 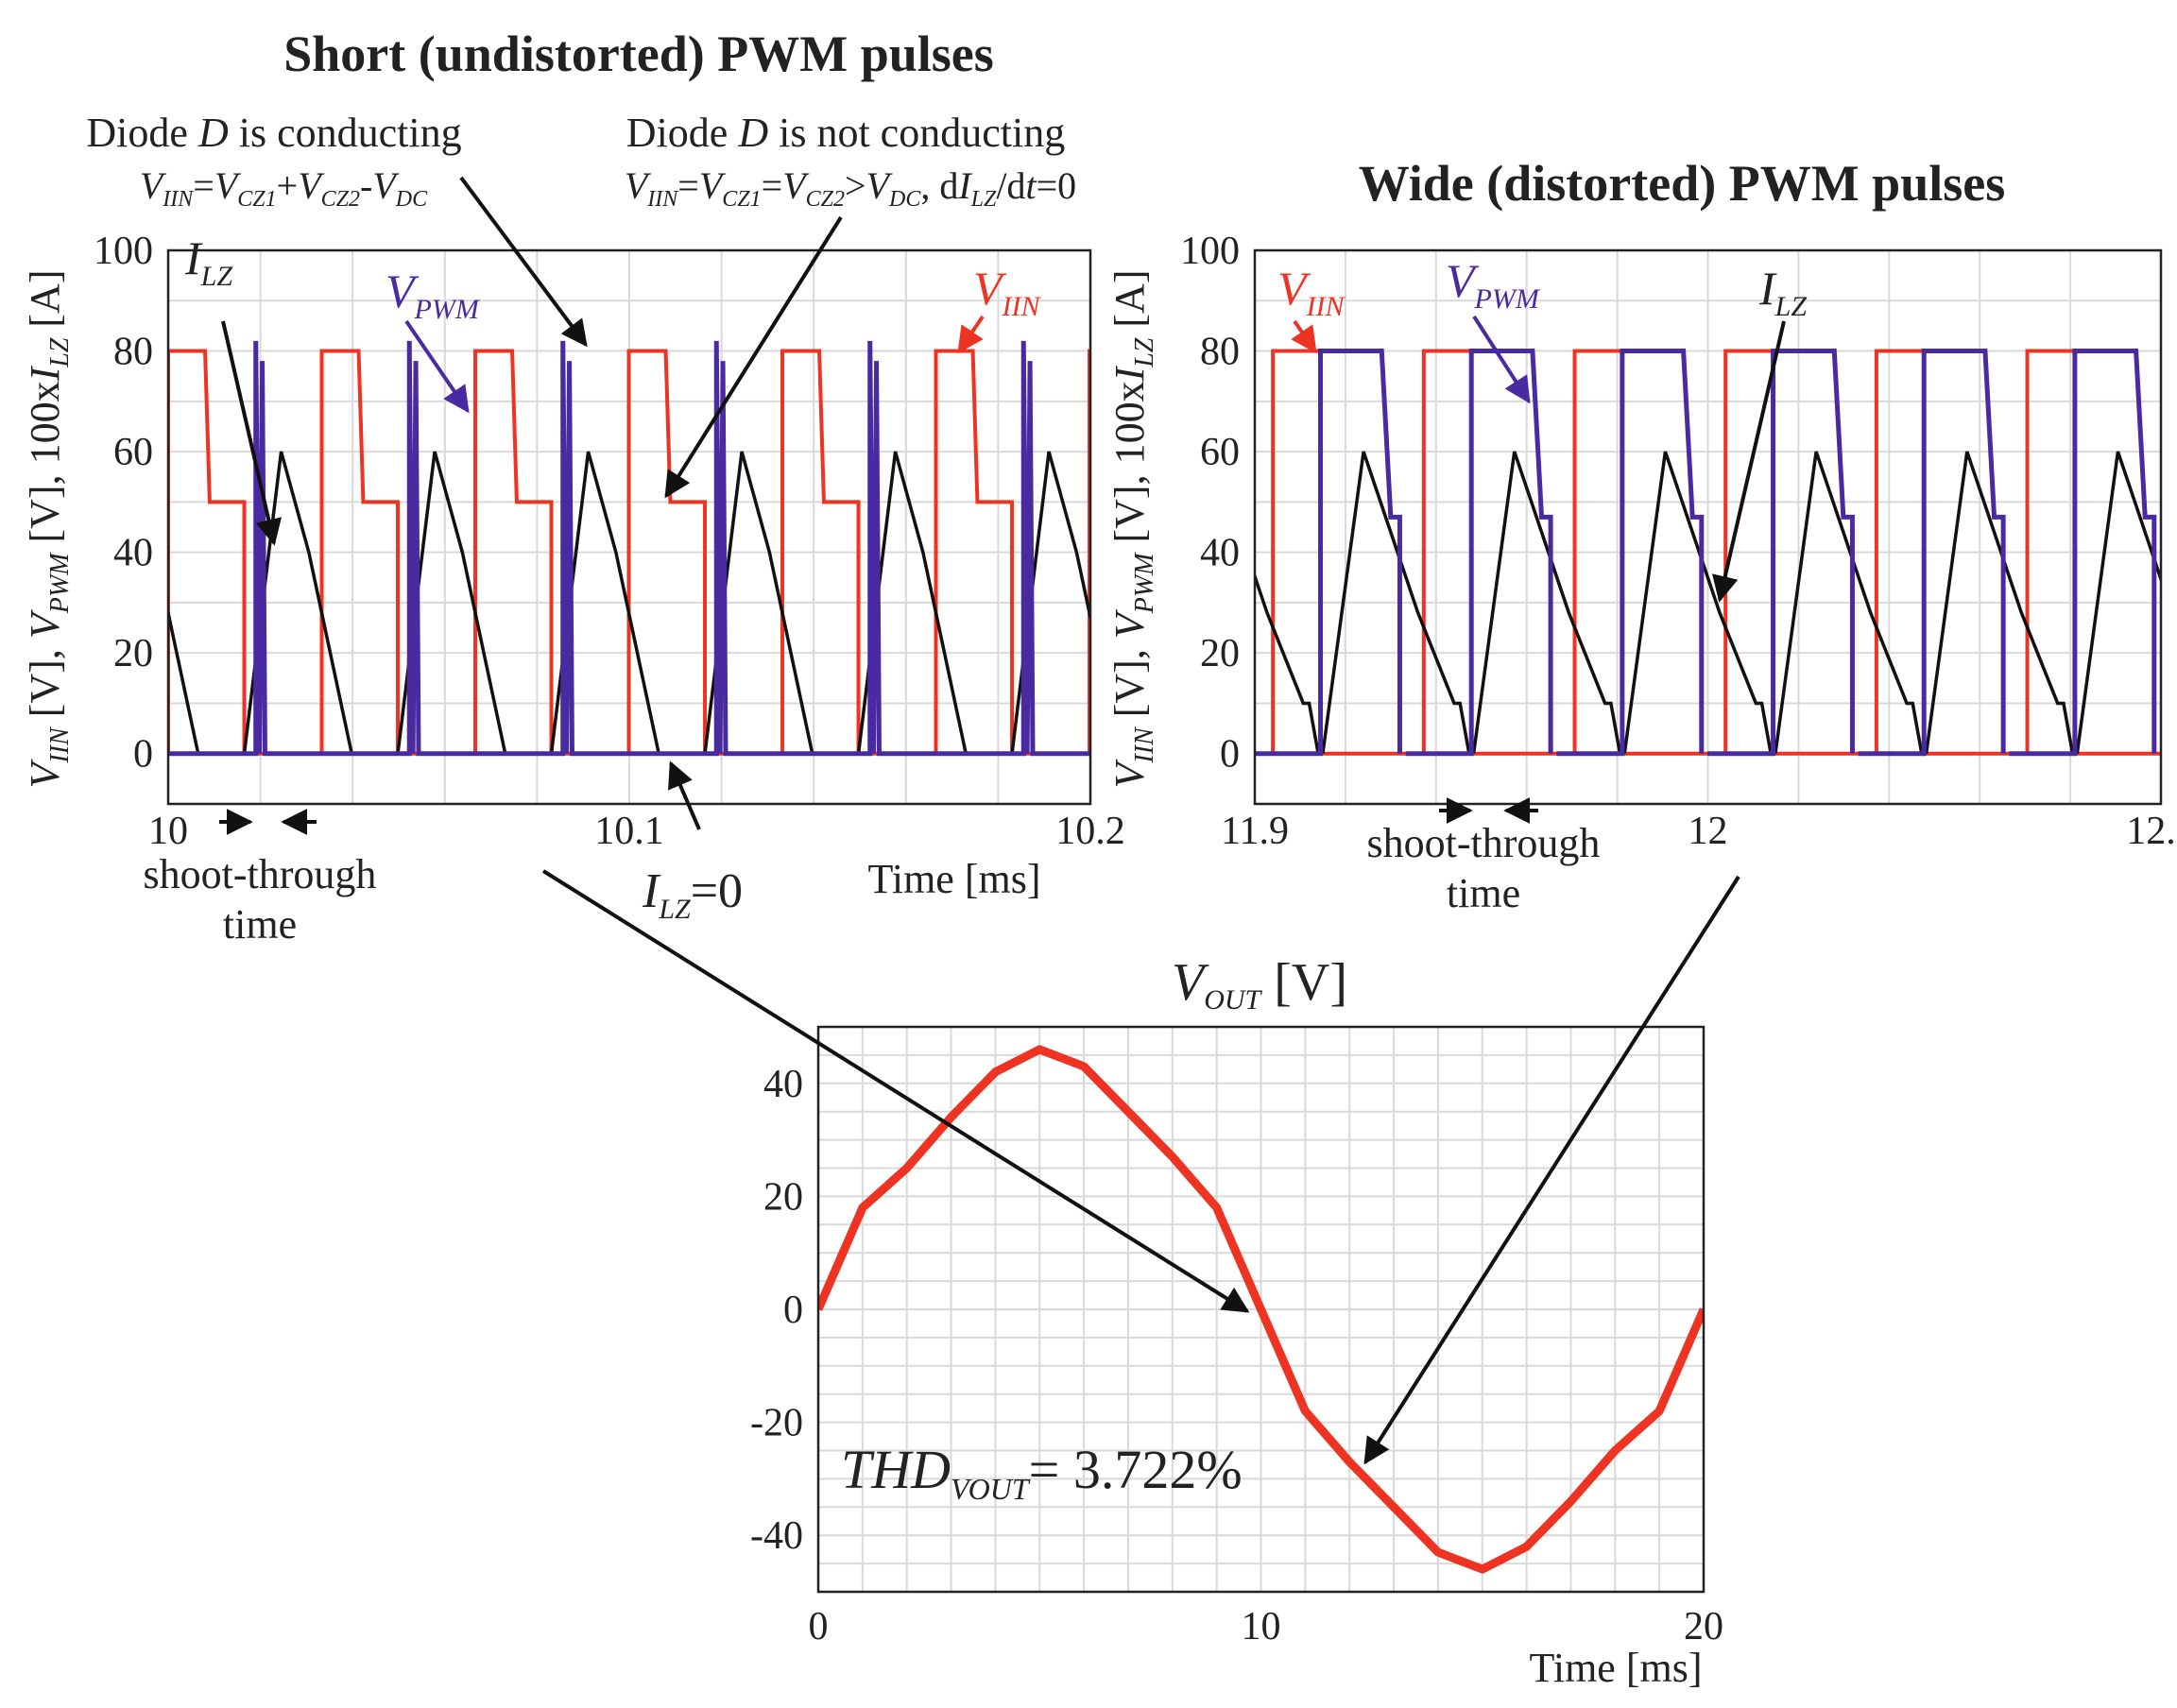 What do you see at coordinates (2151, 831) in the screenshot?
I see `x-tick-label: 12.1` at bounding box center [2151, 831].